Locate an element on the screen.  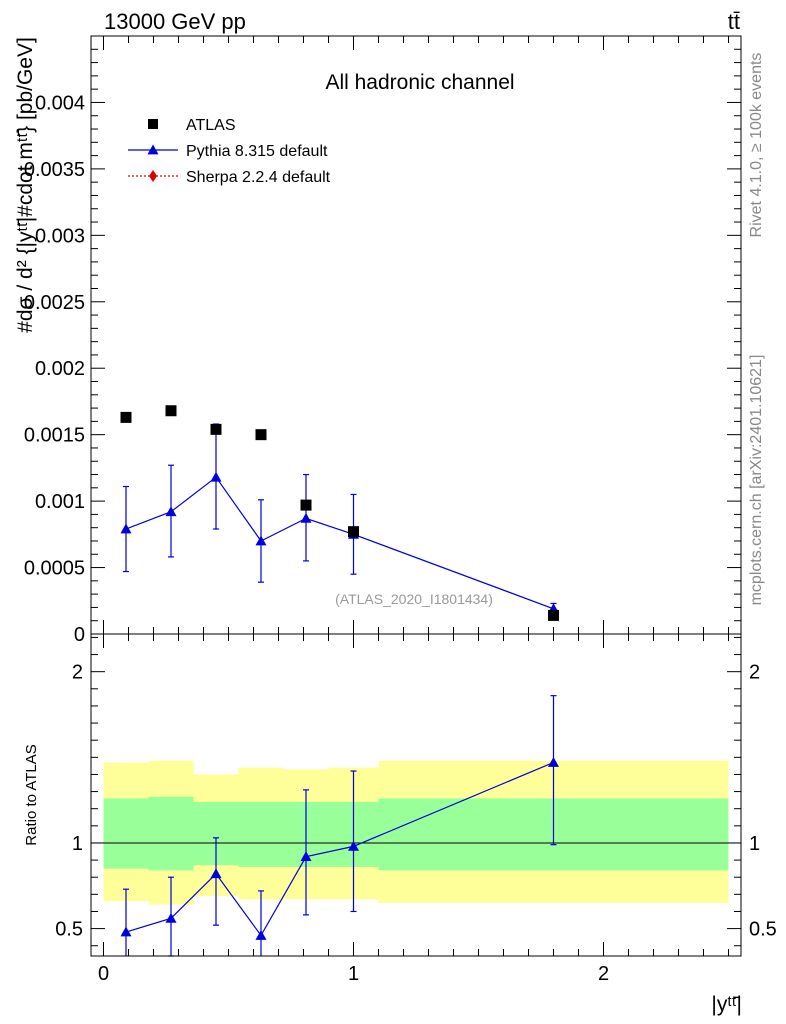
y-tick-label: 0.0035 is located at coordinates (54, 170).